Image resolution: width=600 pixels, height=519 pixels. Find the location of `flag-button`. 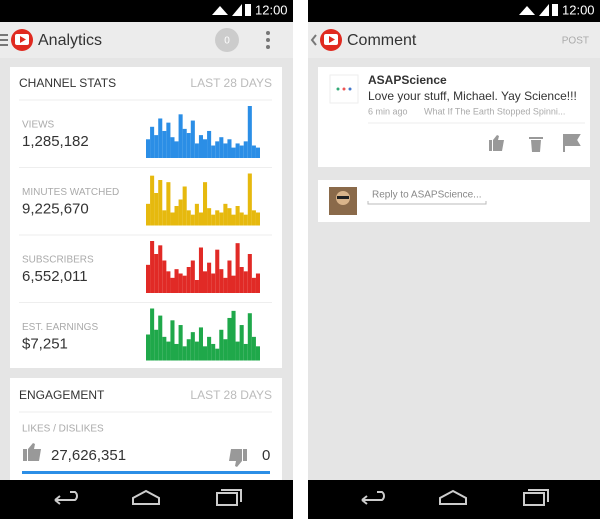

flag-button is located at coordinates (572, 143).